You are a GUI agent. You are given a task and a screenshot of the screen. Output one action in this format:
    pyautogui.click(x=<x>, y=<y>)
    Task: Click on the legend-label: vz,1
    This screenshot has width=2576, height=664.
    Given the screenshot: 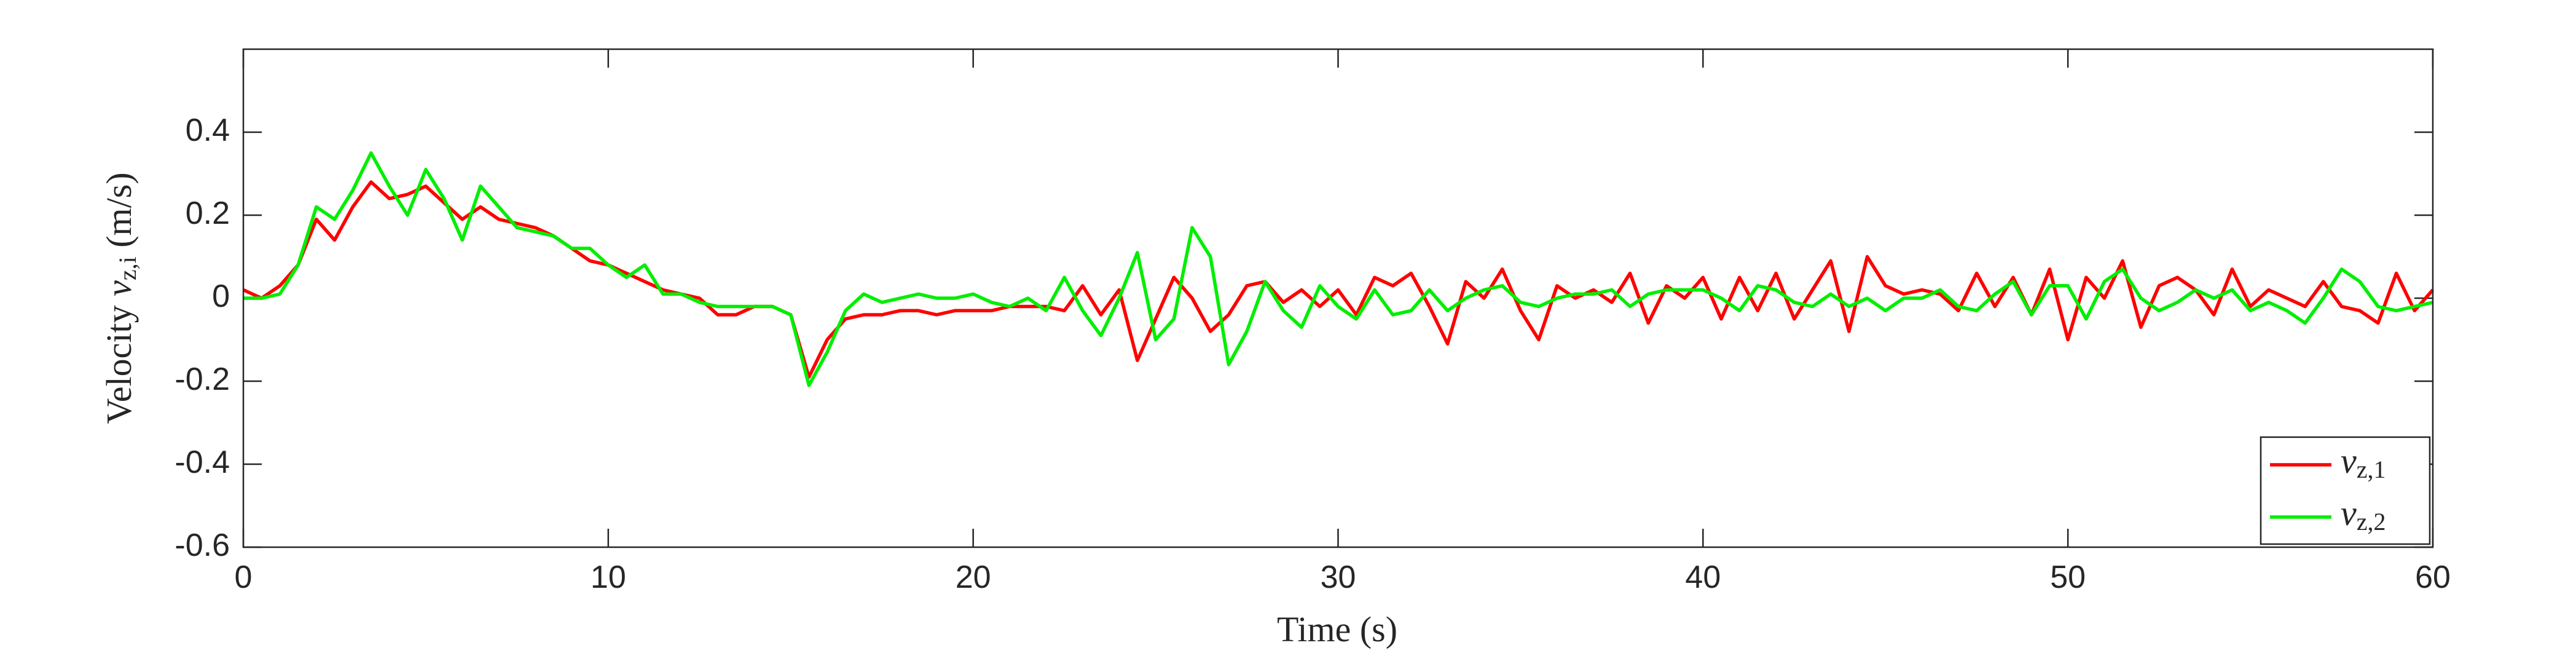 What is the action you would take?
    pyautogui.click(x=2363, y=462)
    